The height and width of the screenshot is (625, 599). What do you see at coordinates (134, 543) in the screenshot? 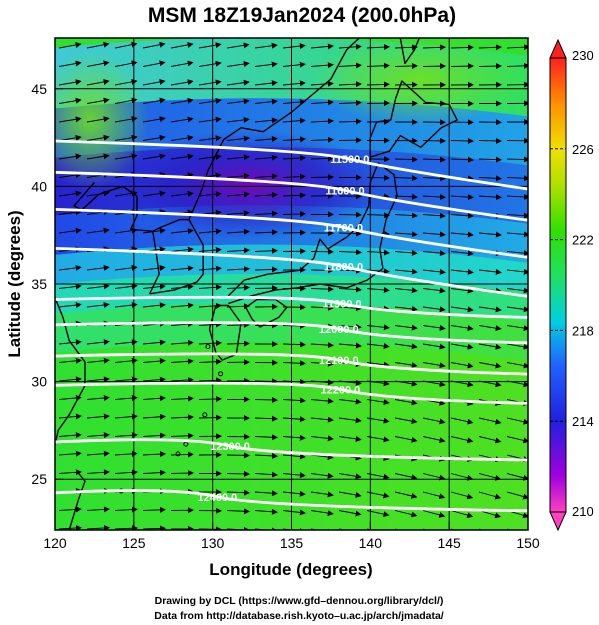
I see `x-tick-label: 125` at bounding box center [134, 543].